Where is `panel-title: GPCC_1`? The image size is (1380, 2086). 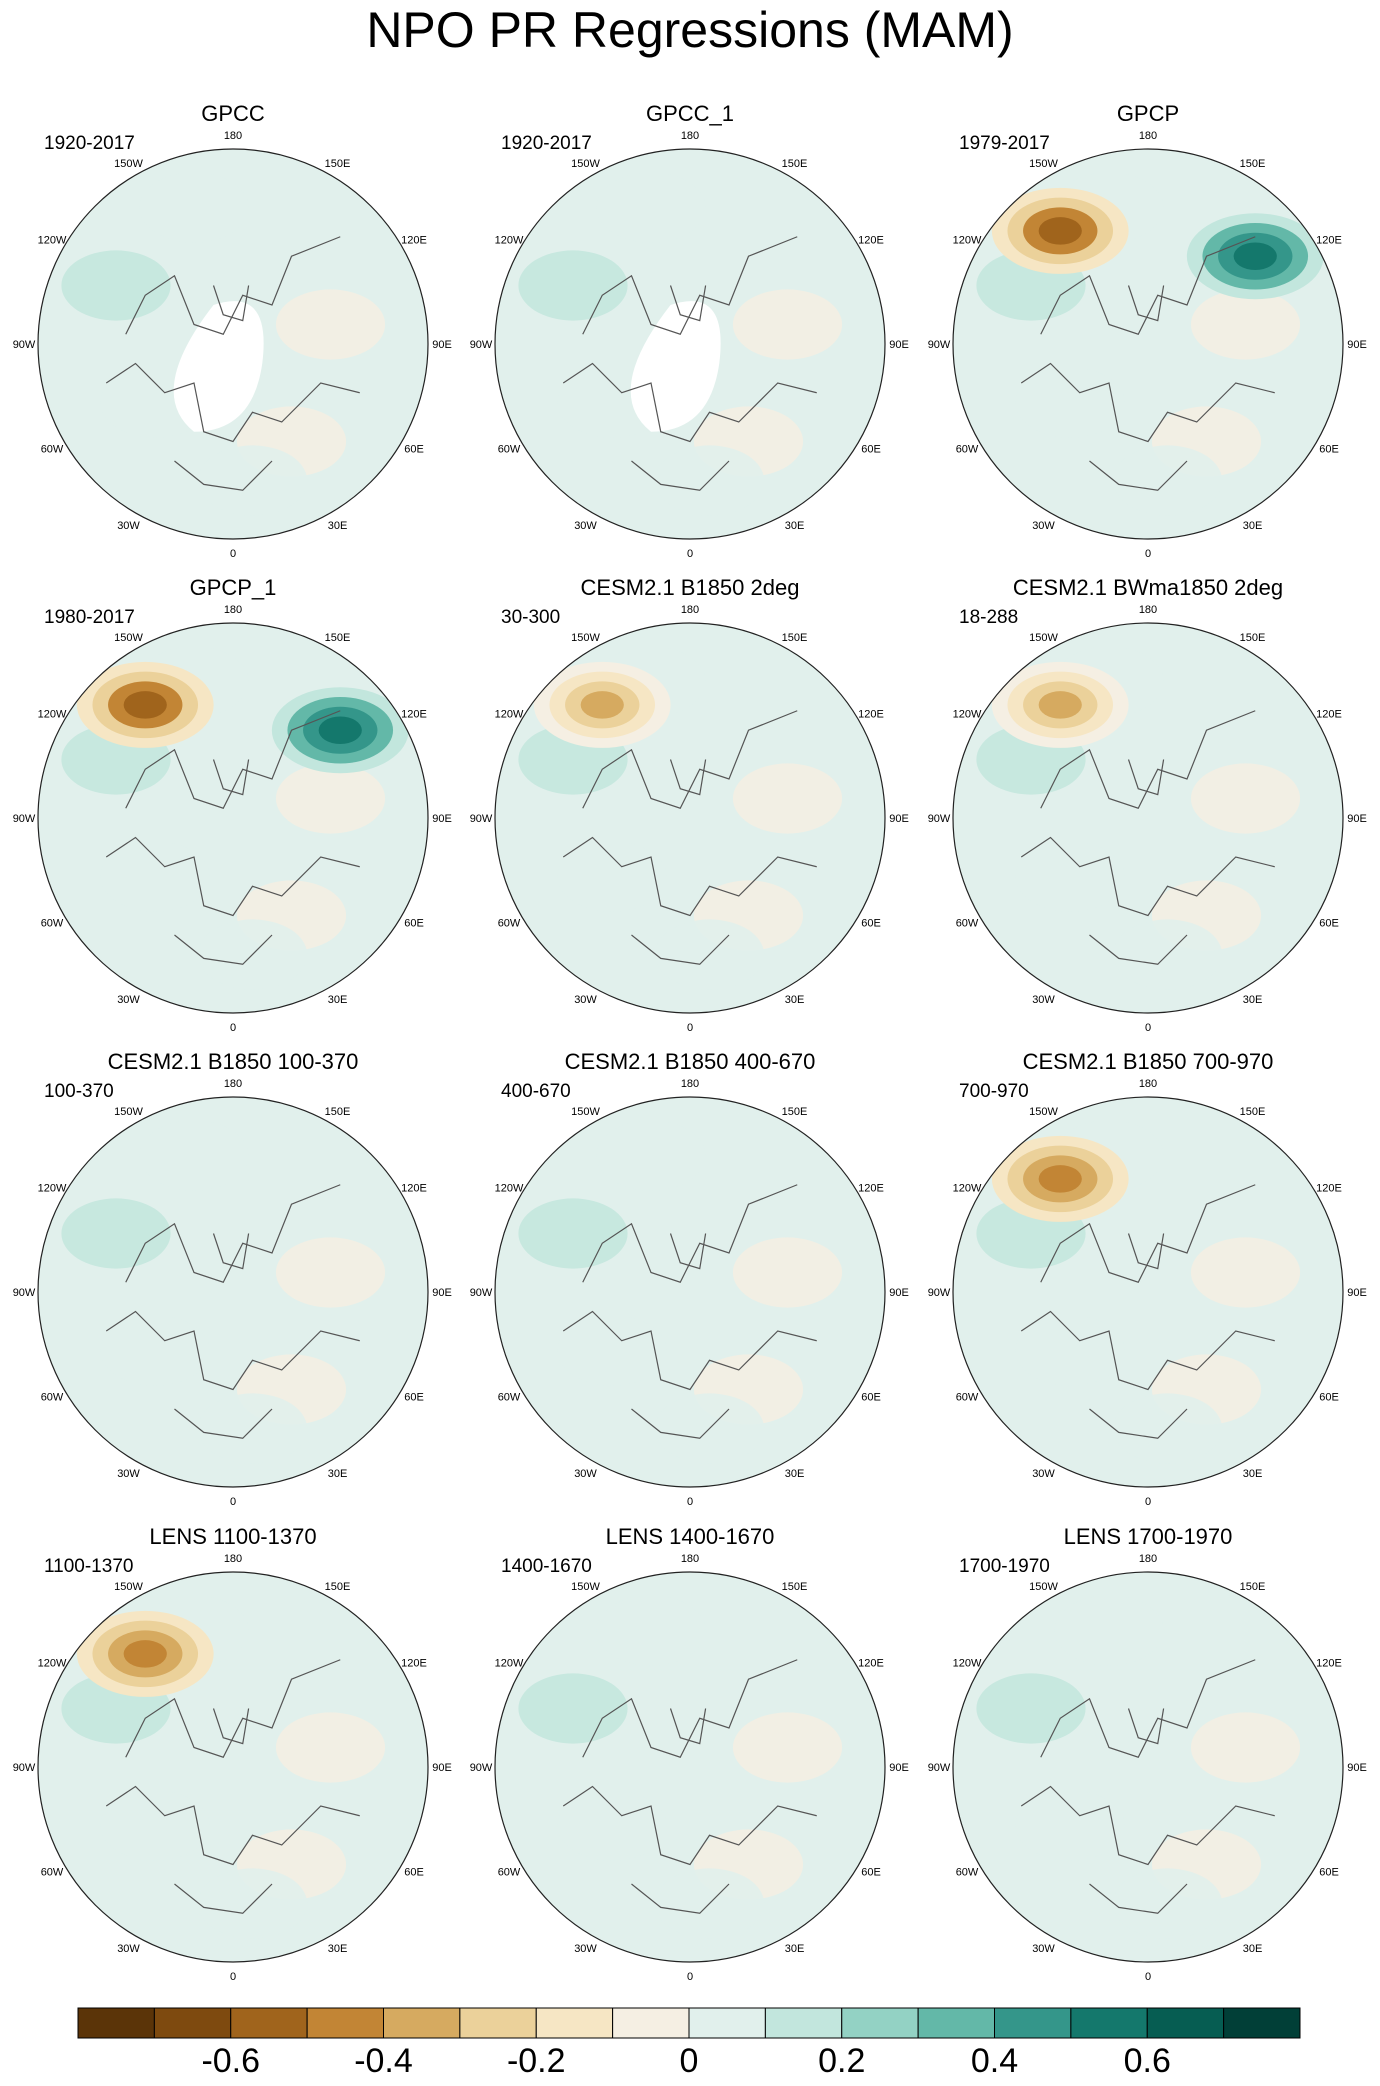
panel-title: GPCC_1 is located at coordinates (690, 113).